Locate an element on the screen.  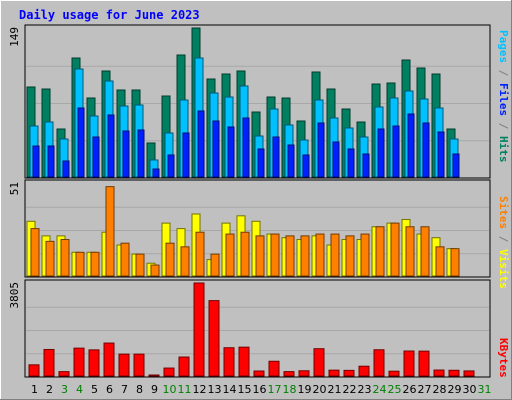
legend-part: Visits is located at coordinates (503, 269).